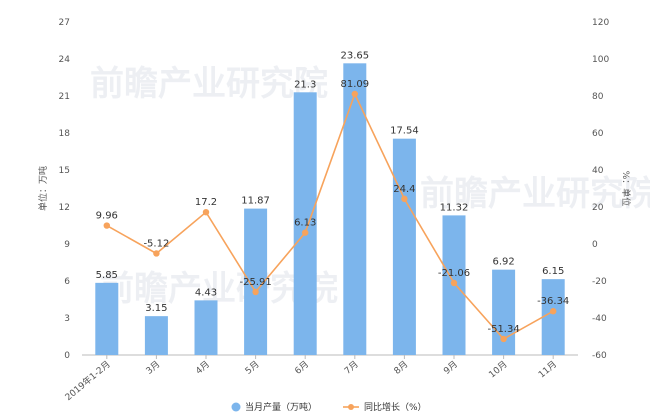 This screenshot has height=420, width=650. Describe the element at coordinates (503, 262) in the screenshot. I see `bar-value-label: 6.92` at that location.